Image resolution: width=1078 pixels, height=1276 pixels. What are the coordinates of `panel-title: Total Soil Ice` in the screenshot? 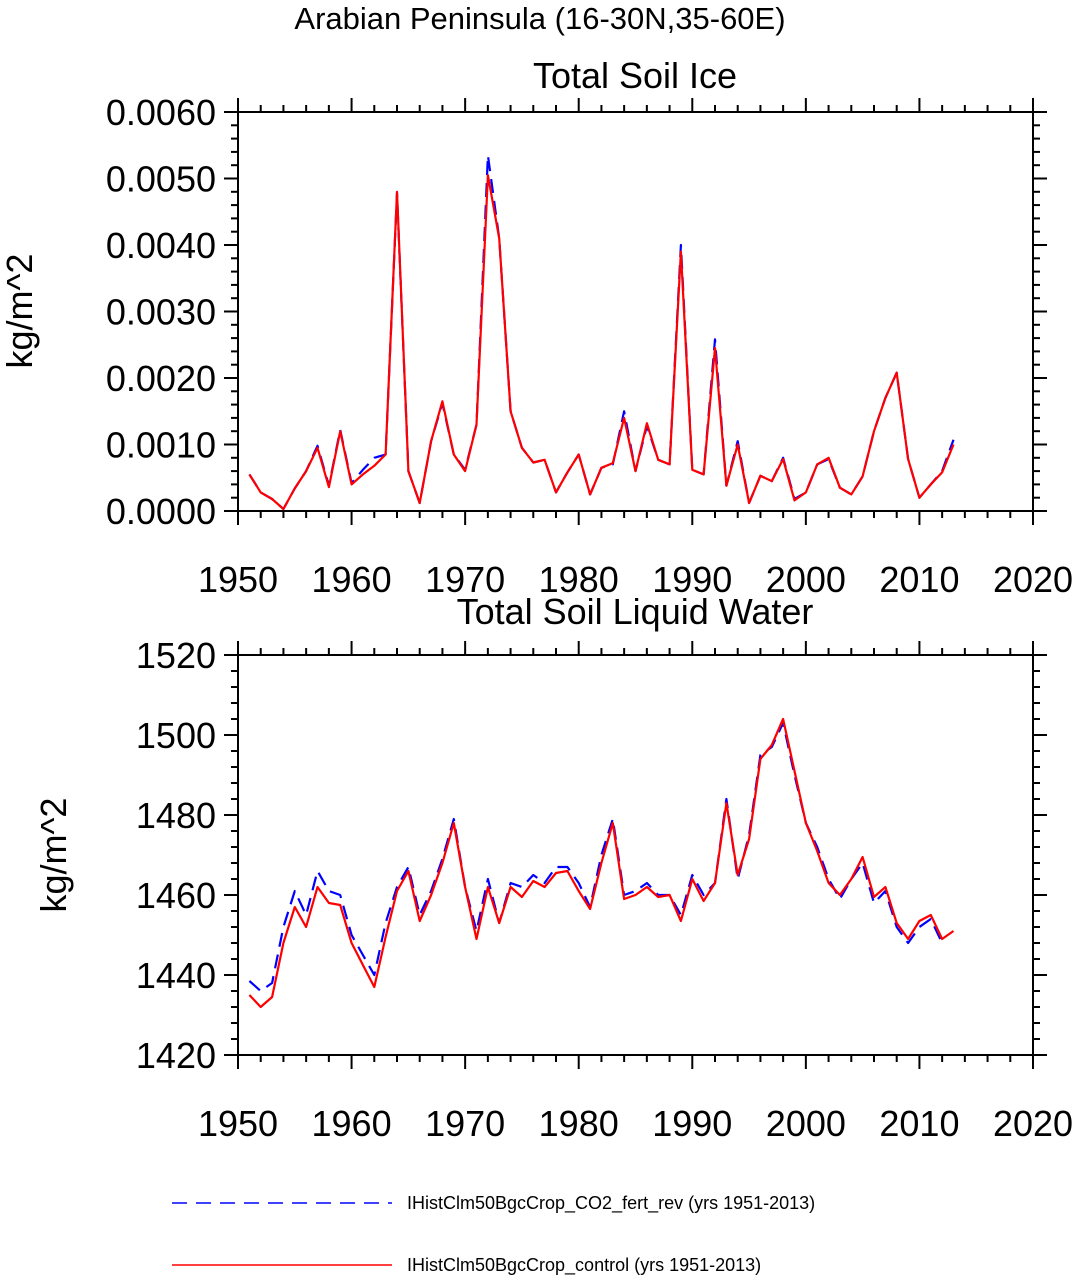 It's located at (635, 75).